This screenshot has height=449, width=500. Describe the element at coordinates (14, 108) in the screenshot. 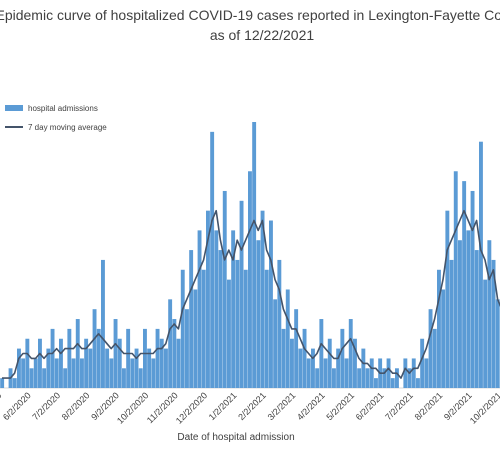

I see `legend-swatch` at that location.